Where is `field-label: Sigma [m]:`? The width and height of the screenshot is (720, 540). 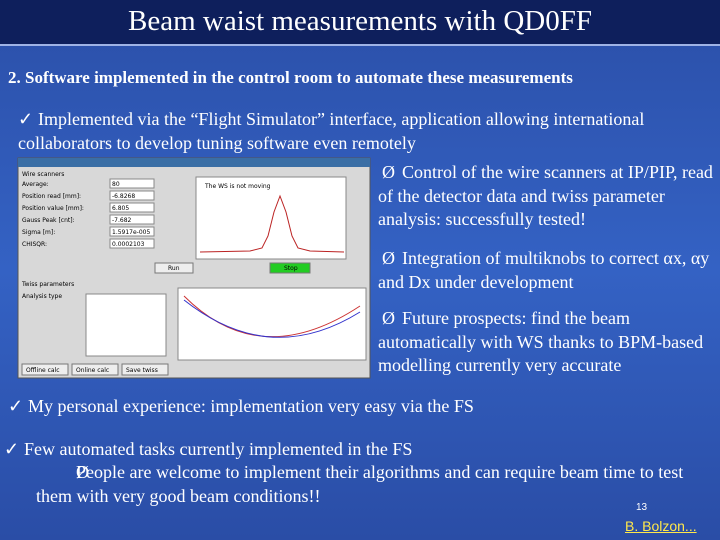 field-label: Sigma [m]: is located at coordinates (38, 232).